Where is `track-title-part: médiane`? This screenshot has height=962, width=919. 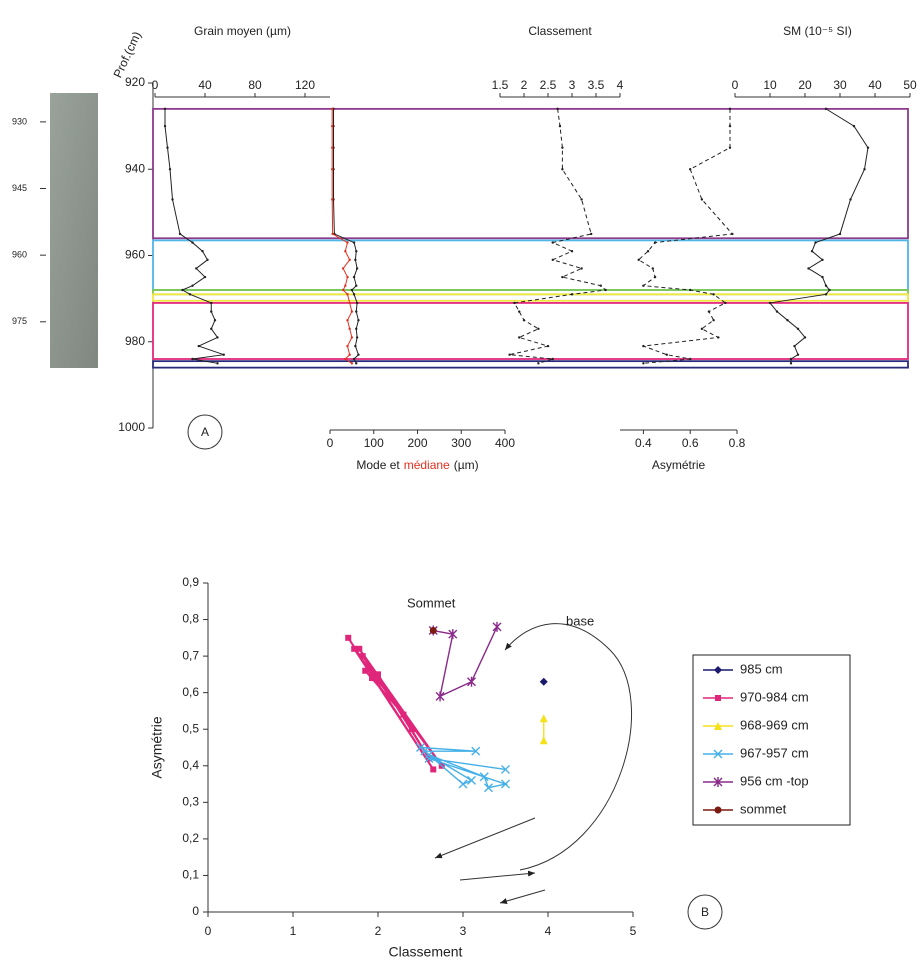
track-title-part: médiane is located at coordinates (427, 465).